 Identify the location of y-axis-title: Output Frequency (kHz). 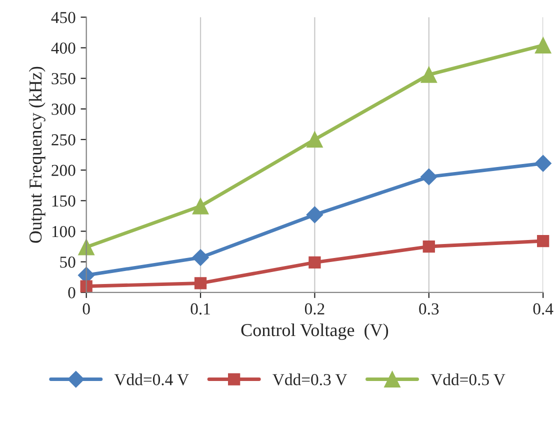
(37, 154).